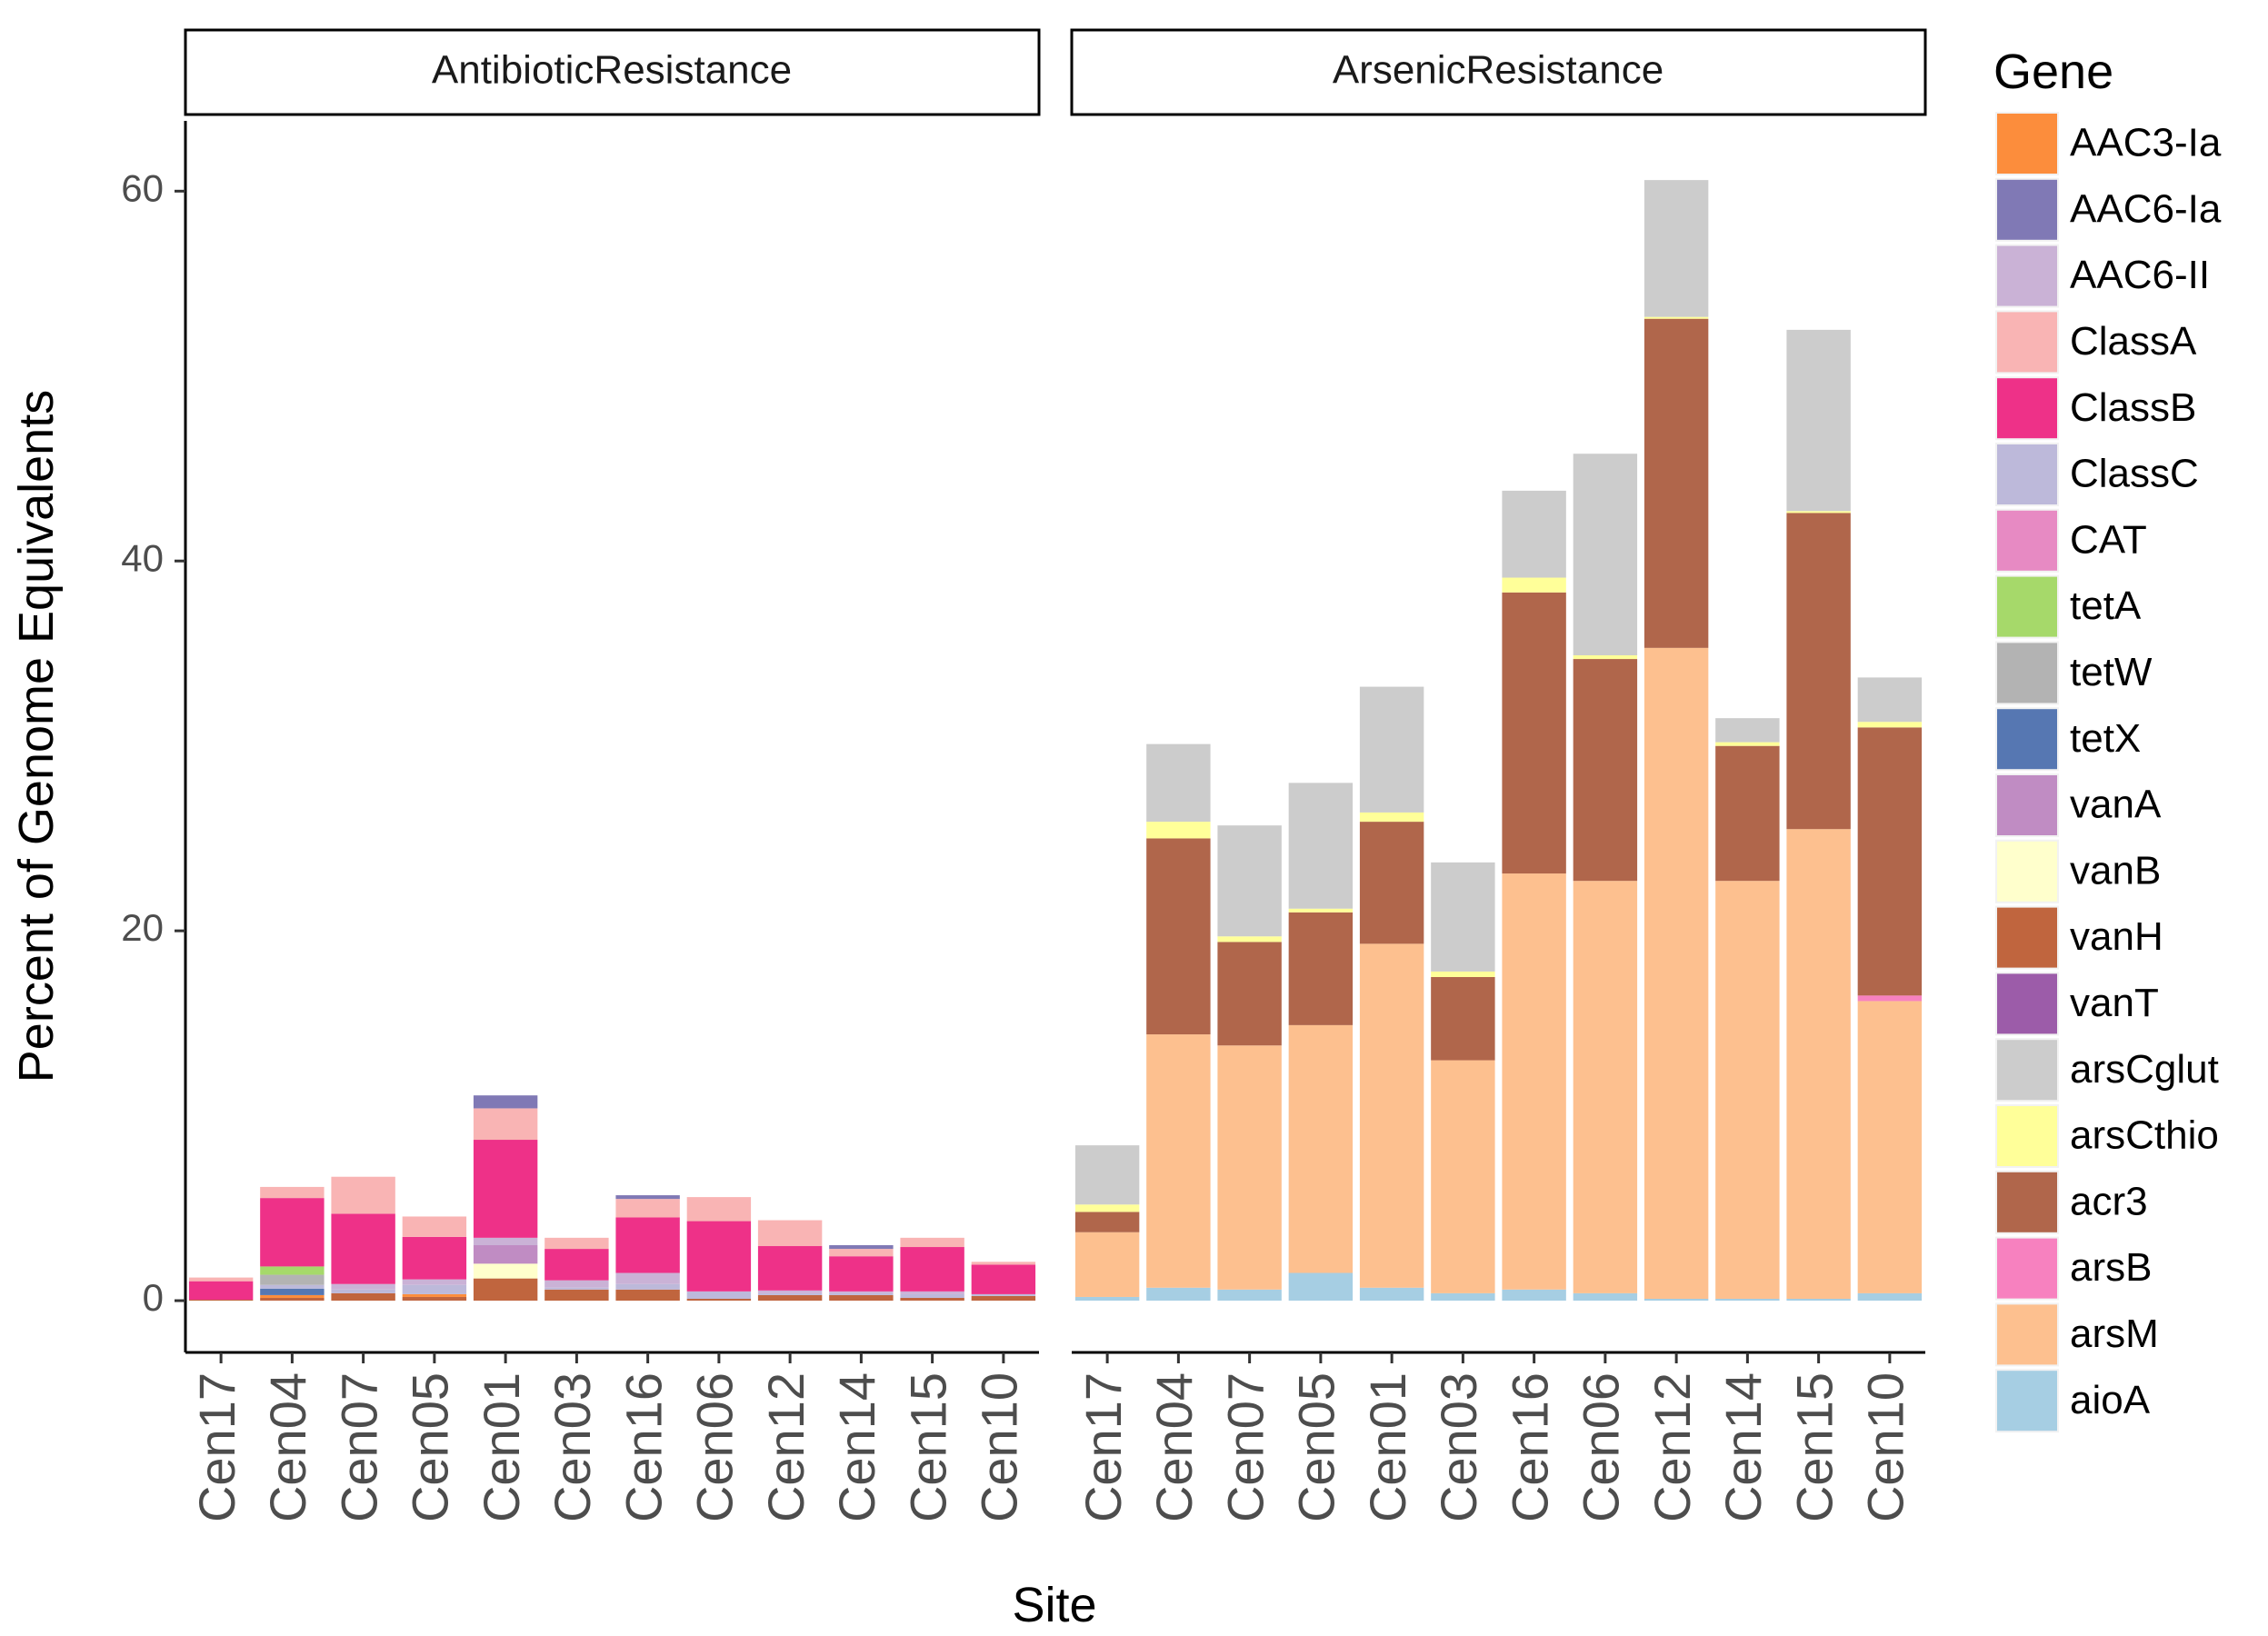  Describe the element at coordinates (856, 1447) in the screenshot. I see `x-tick-label: Cen14` at that location.